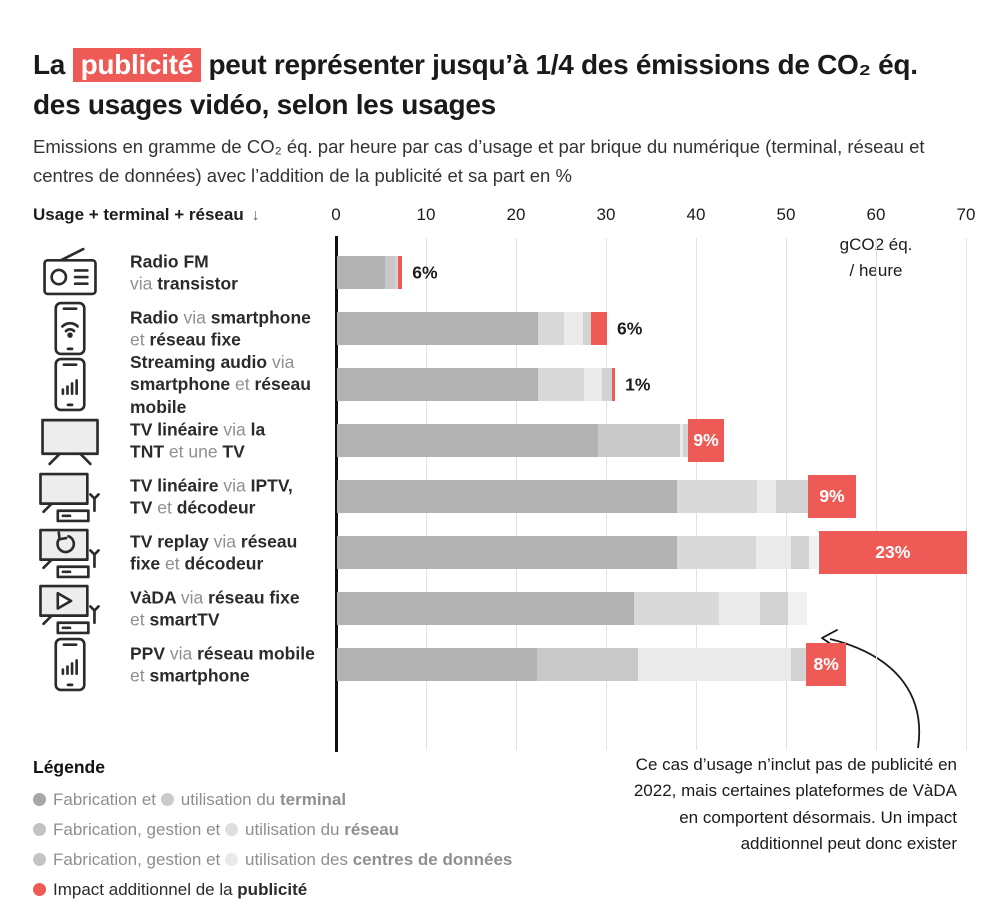  What do you see at coordinates (136, 64) in the screenshot?
I see `title-highlight: publicité` at bounding box center [136, 64].